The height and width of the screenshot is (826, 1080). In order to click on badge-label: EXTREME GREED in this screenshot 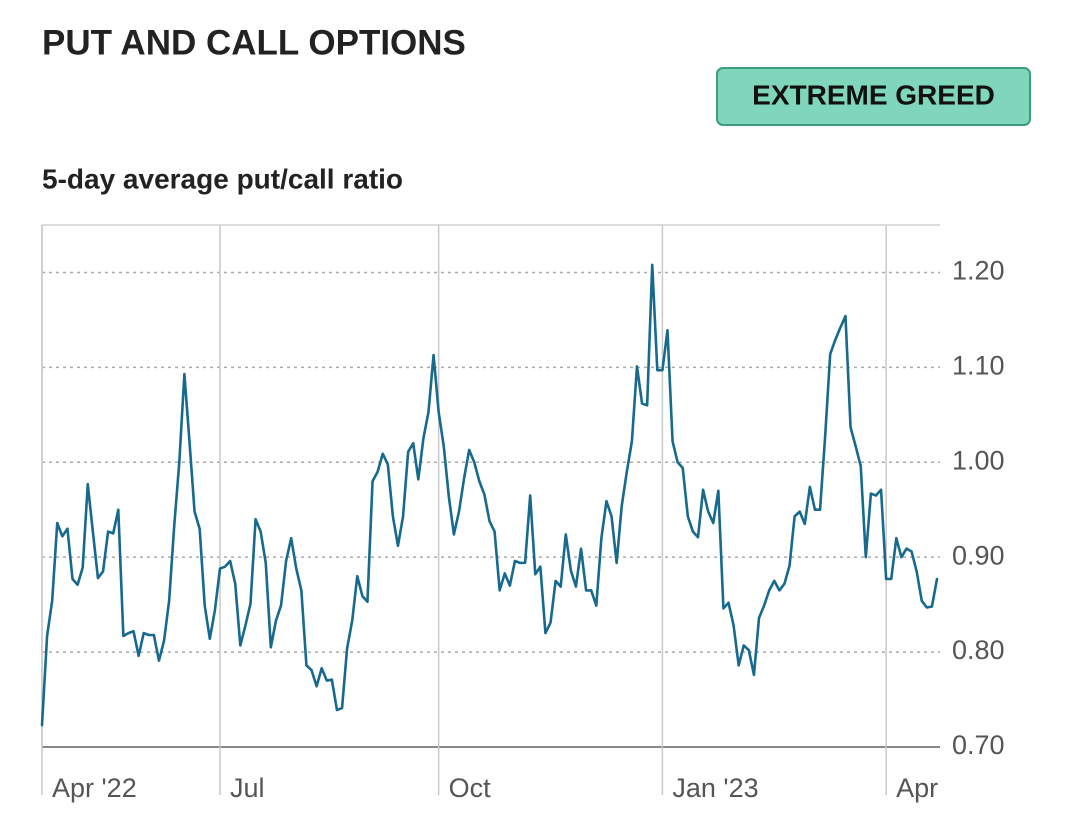, I will do `click(873, 94)`.